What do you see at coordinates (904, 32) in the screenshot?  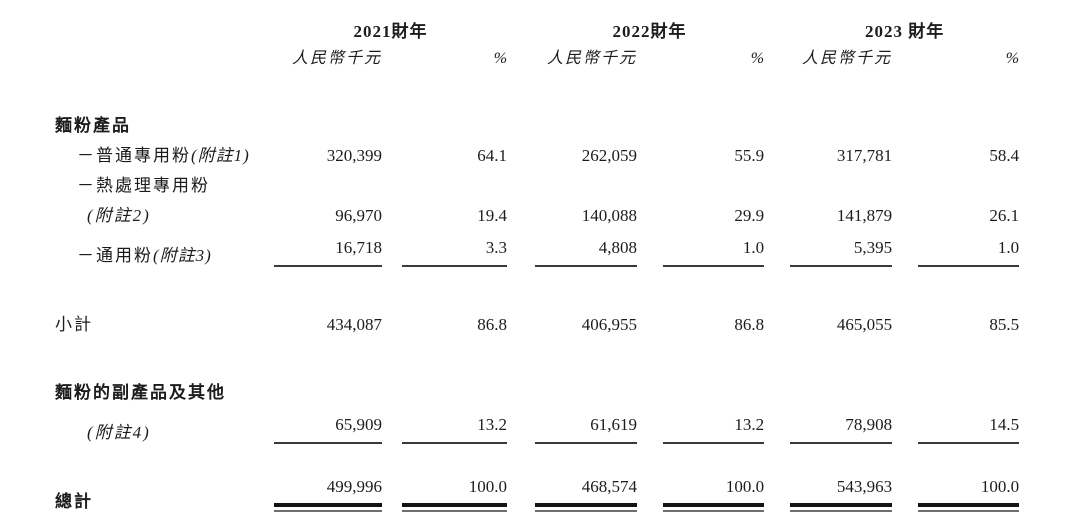 I see `year-header-2023: 2023 財年` at bounding box center [904, 32].